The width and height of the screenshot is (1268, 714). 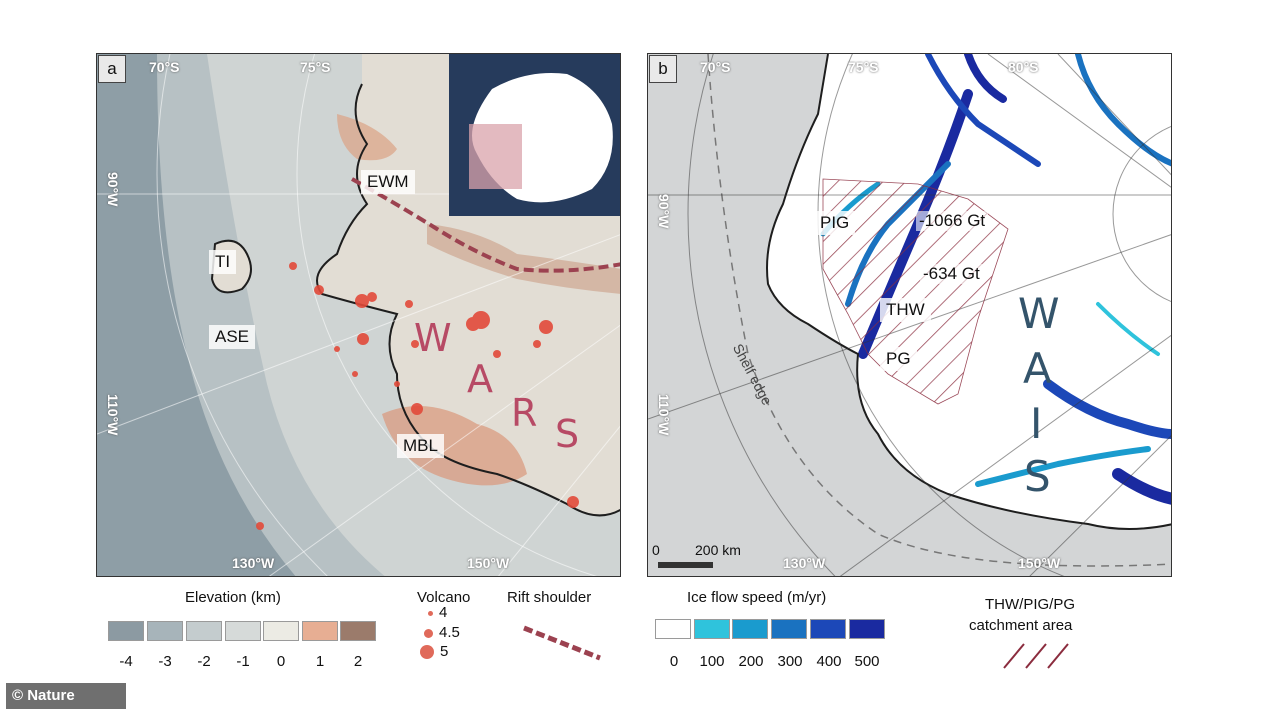 I want to click on wars-letter-a: A, so click(x=480, y=379).